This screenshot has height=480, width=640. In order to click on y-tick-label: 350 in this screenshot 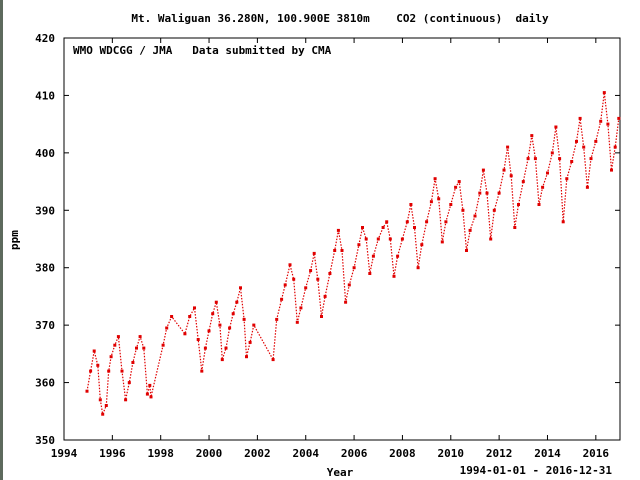, I will do `click(45, 440)`.